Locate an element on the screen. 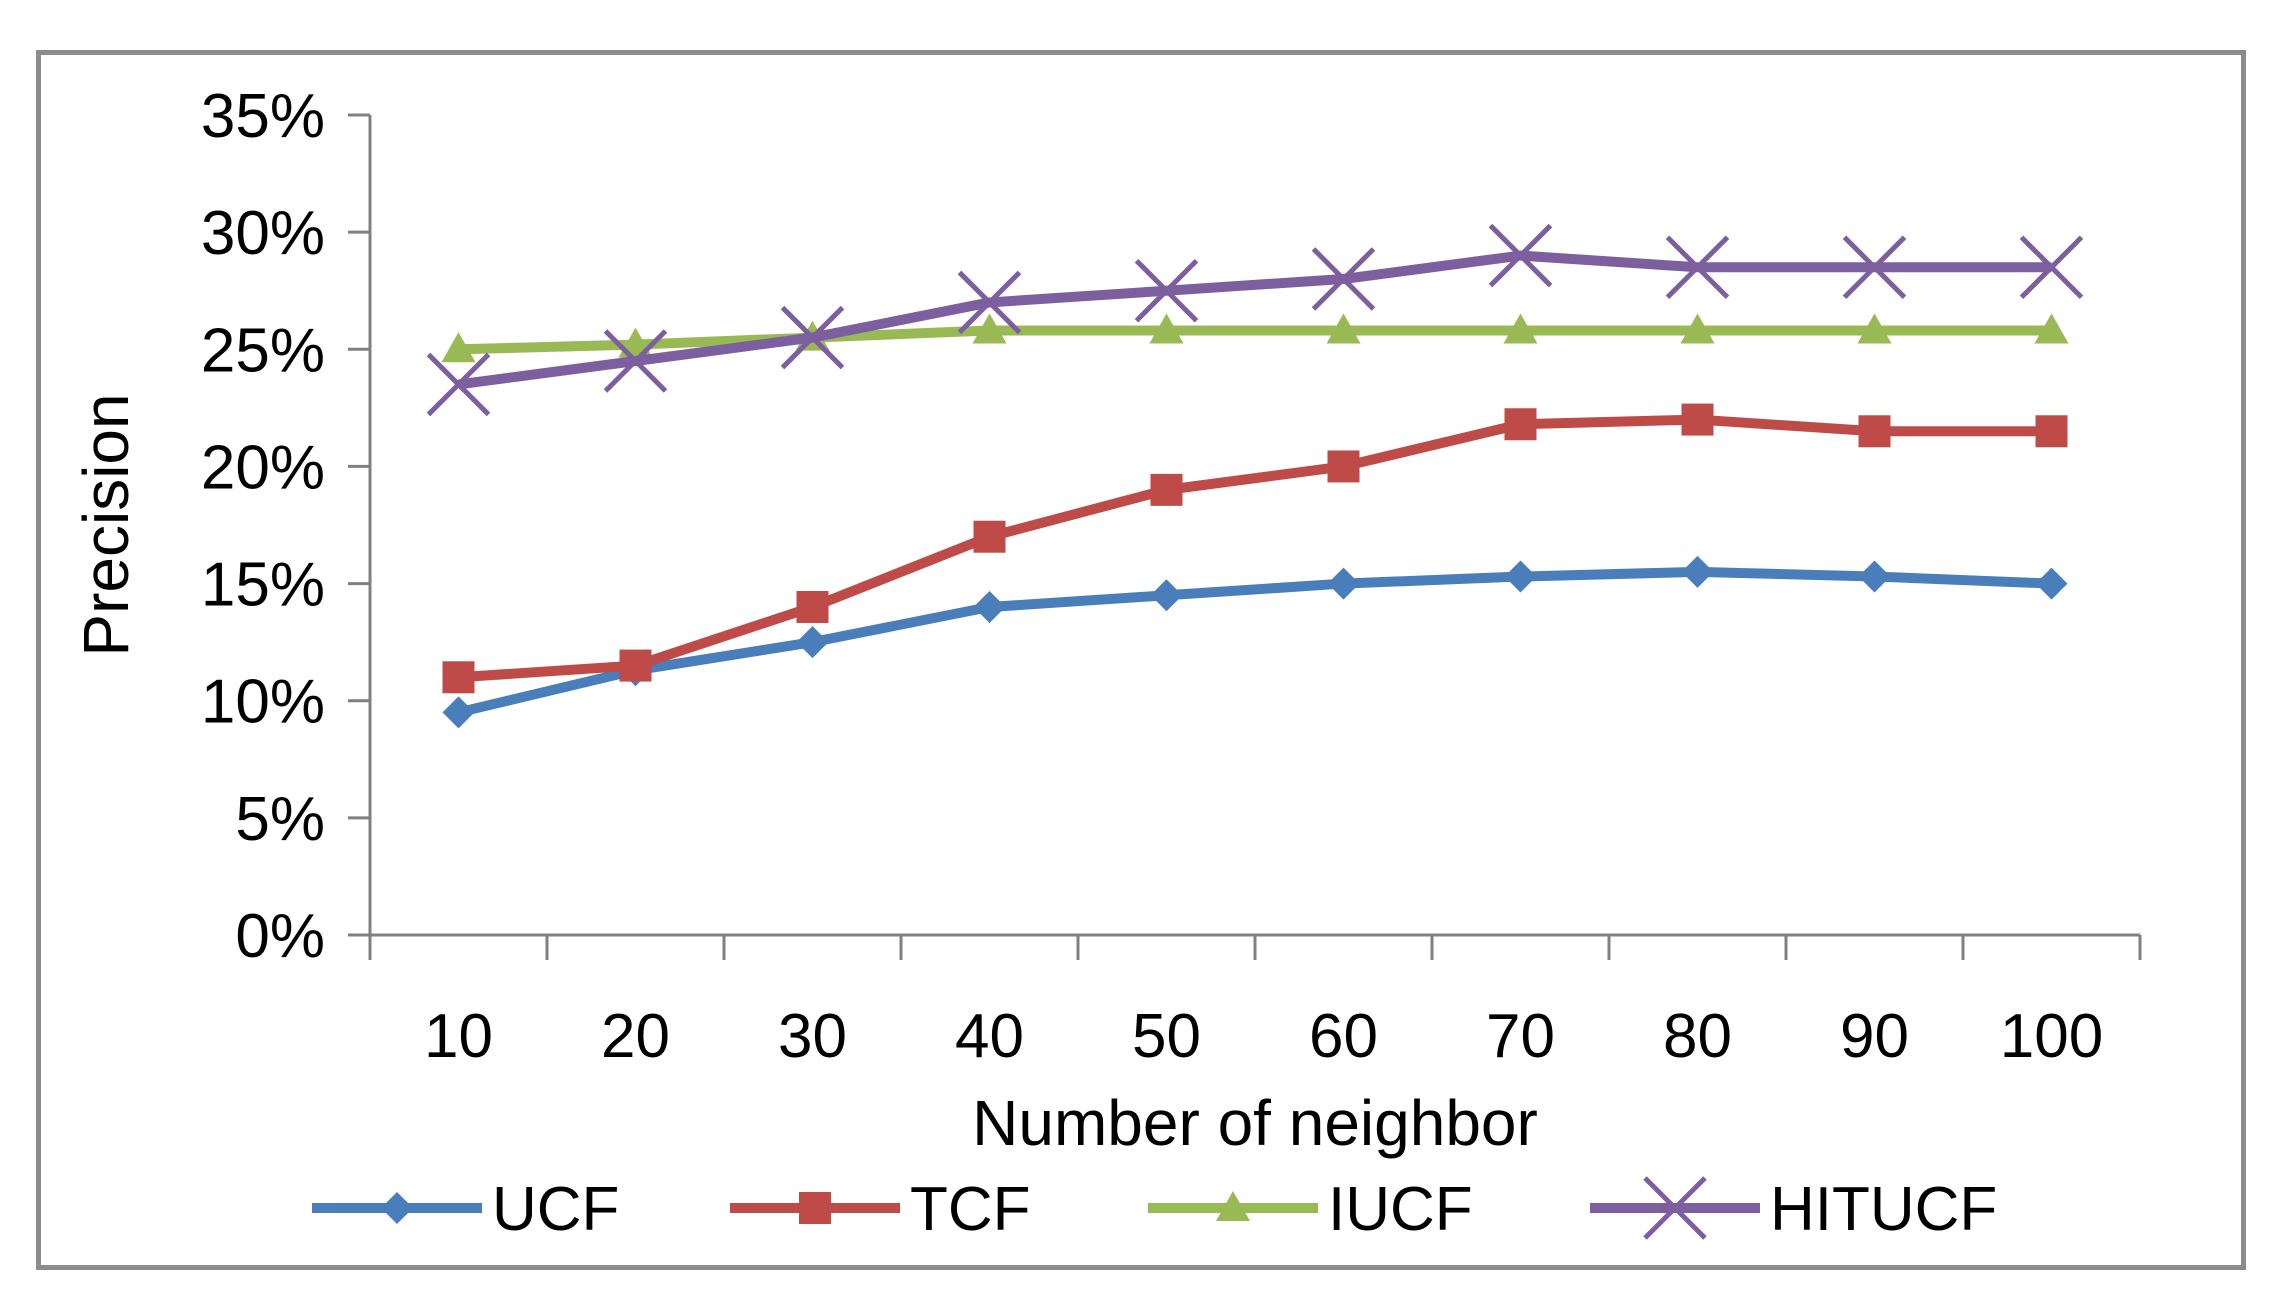 The width and height of the screenshot is (2281, 1304). series-line-hitucf is located at coordinates (1254, 320).